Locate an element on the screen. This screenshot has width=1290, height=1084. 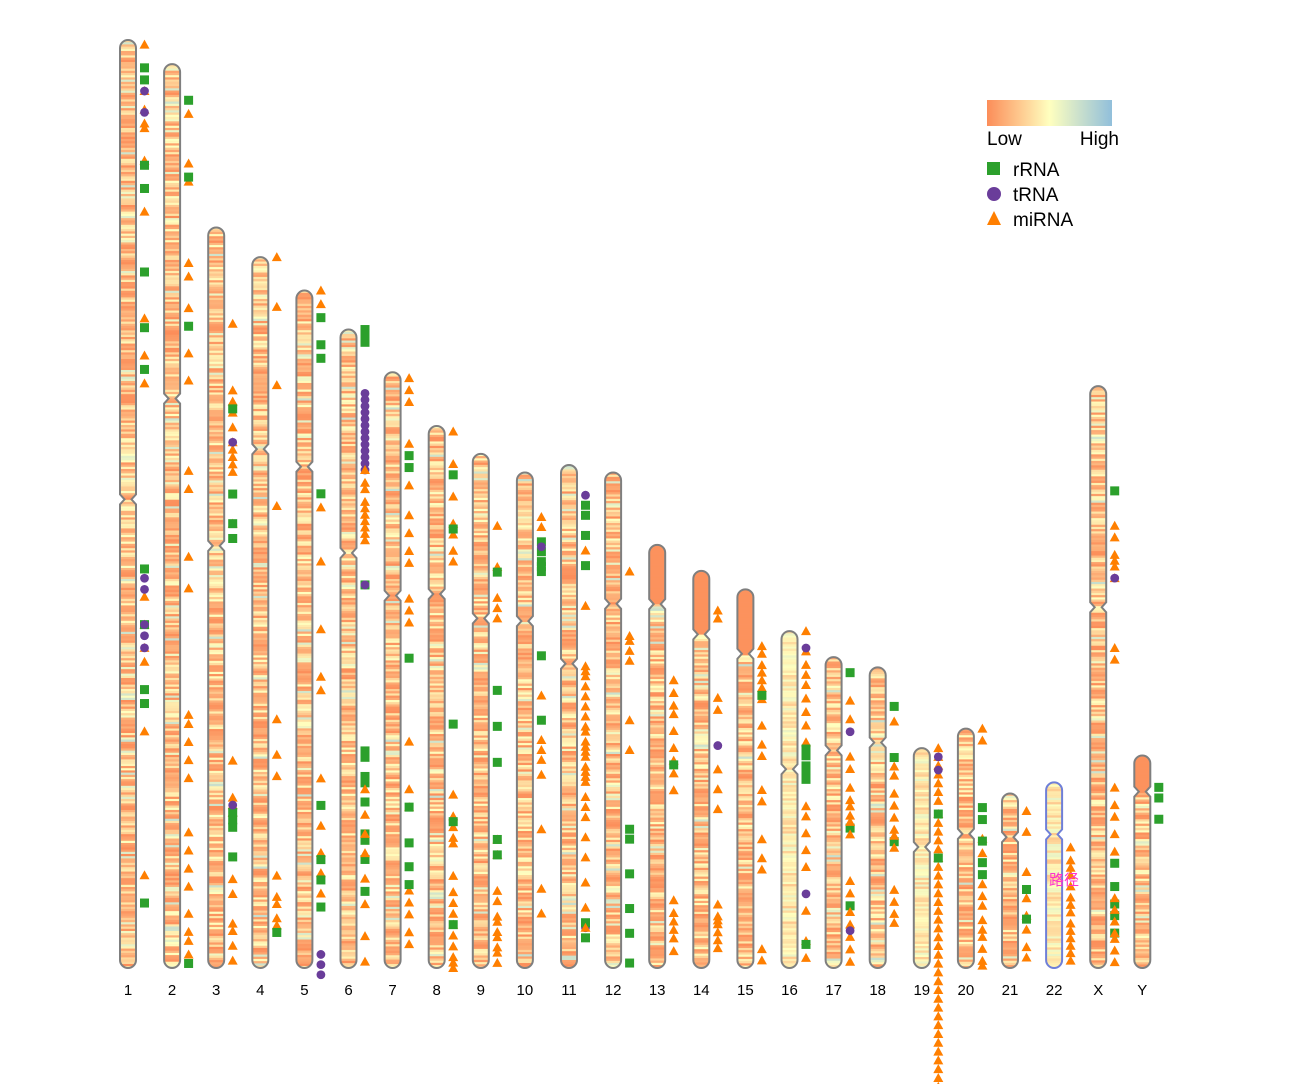
chromosome-17-band is located at coordinates (833, 704).